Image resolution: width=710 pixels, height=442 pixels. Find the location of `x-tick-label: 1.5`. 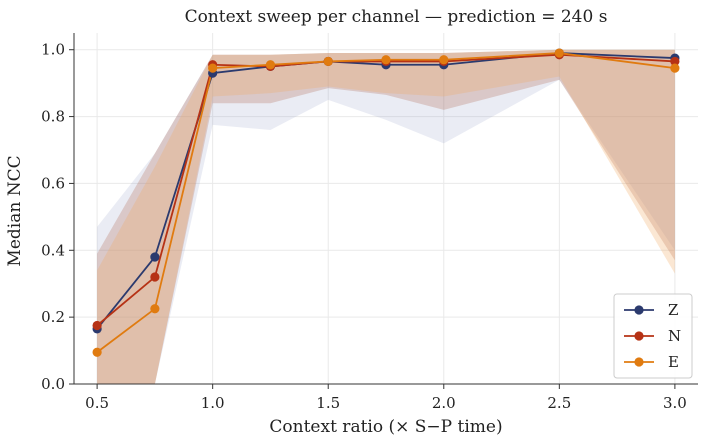

x-tick-label: 1.5 is located at coordinates (328, 403).